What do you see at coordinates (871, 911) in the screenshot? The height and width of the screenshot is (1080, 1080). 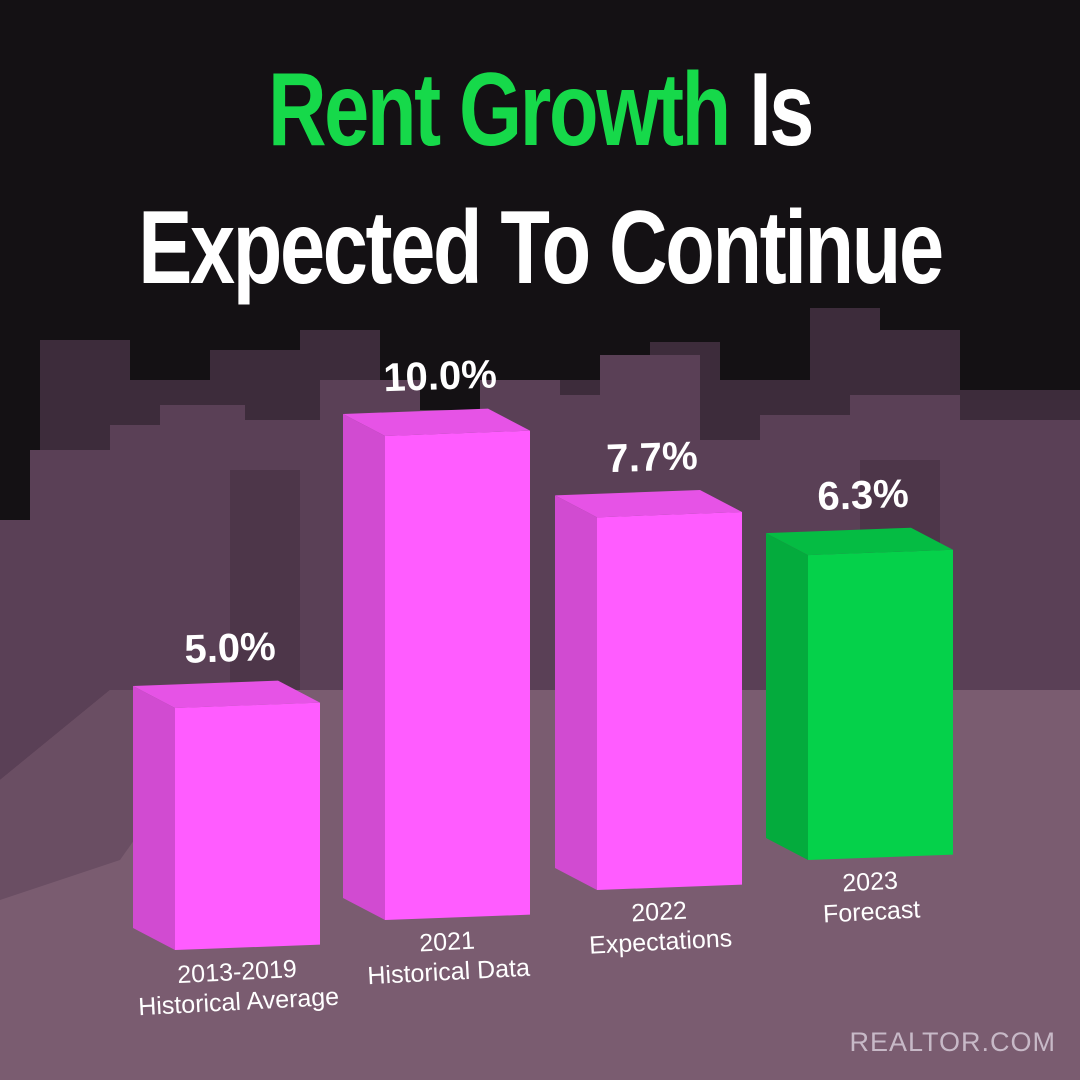 I see `category-label-line: Forecast` at bounding box center [871, 911].